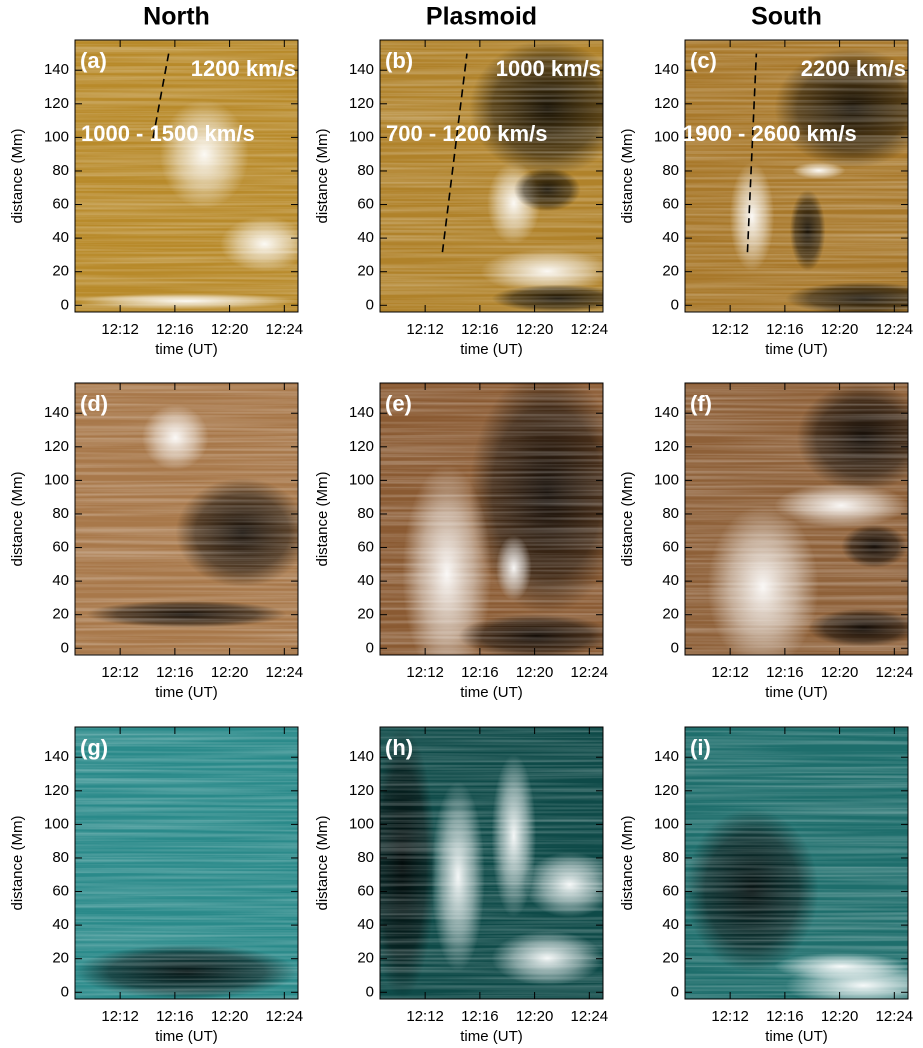 This screenshot has width=923, height=1048. Describe the element at coordinates (853, 68) in the screenshot. I see `speed-annotation: 2200 km/s` at that location.